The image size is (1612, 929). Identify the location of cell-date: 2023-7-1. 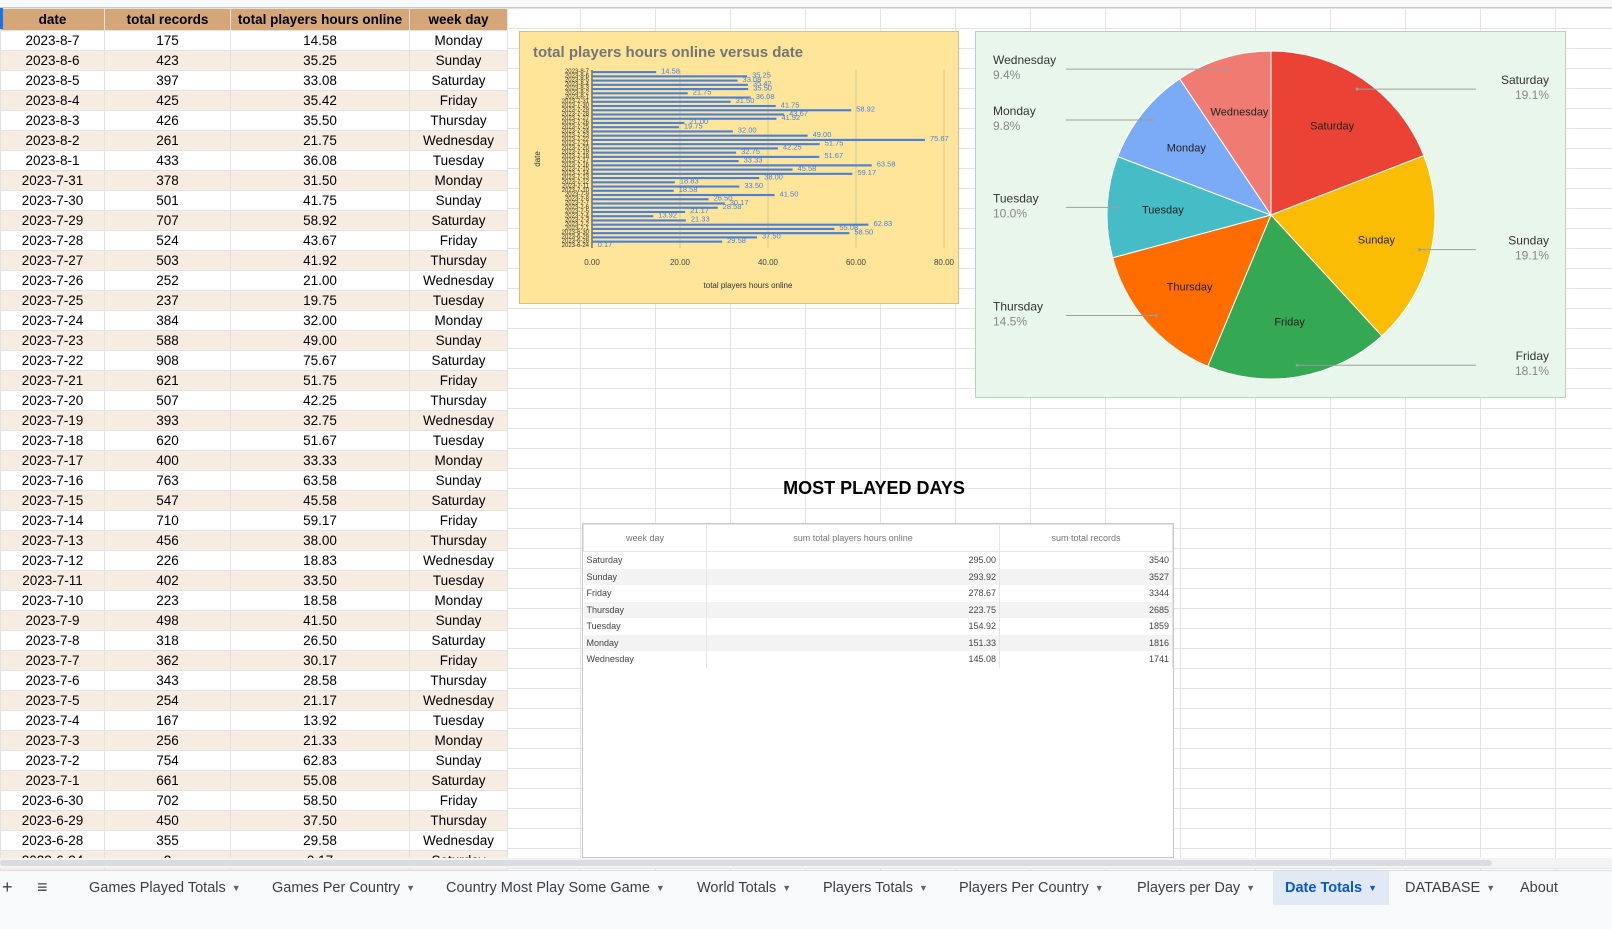
(52, 780).